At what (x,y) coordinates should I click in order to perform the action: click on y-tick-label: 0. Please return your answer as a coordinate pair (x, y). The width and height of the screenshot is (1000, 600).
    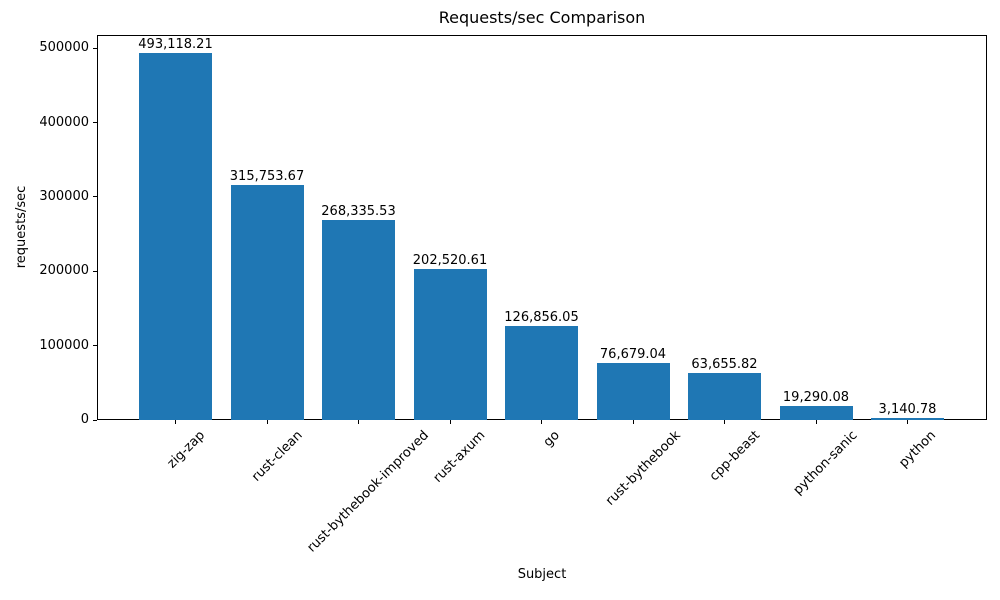
    Looking at the image, I should click on (84, 419).